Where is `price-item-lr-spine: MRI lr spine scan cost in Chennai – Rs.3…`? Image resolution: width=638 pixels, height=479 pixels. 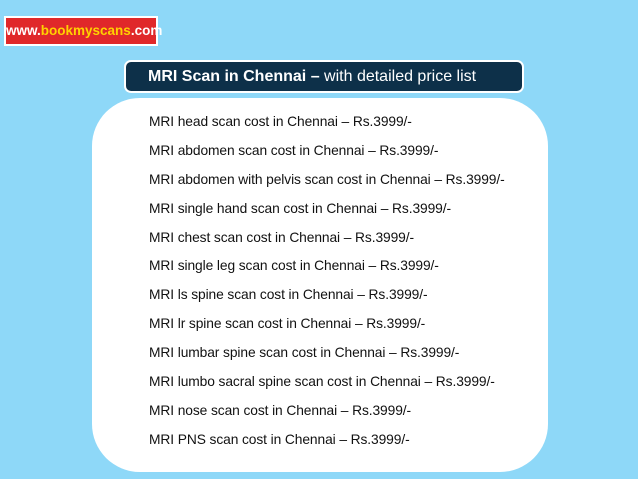
price-item-lr-spine: MRI lr spine scan cost in Chennai – Rs.3… is located at coordinates (287, 324).